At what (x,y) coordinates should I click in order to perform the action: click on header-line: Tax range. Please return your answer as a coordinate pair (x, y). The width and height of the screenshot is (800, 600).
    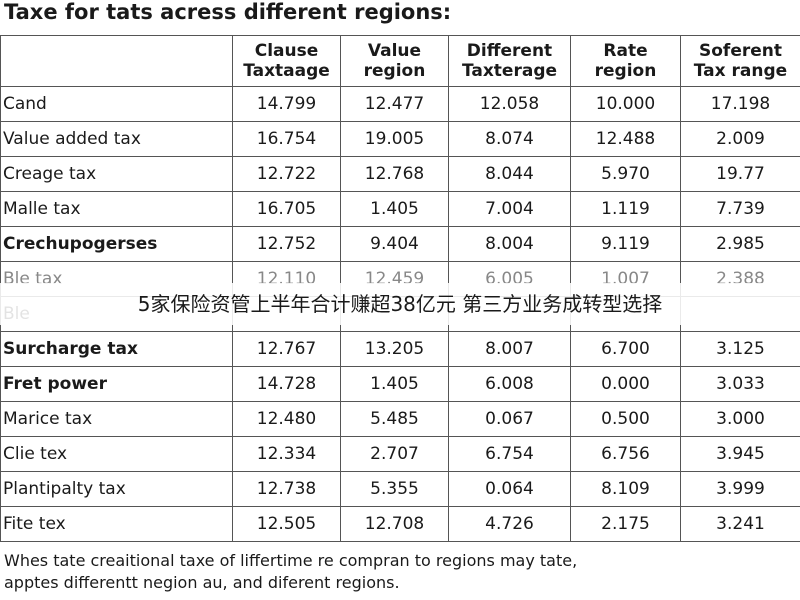
    Looking at the image, I should click on (740, 71).